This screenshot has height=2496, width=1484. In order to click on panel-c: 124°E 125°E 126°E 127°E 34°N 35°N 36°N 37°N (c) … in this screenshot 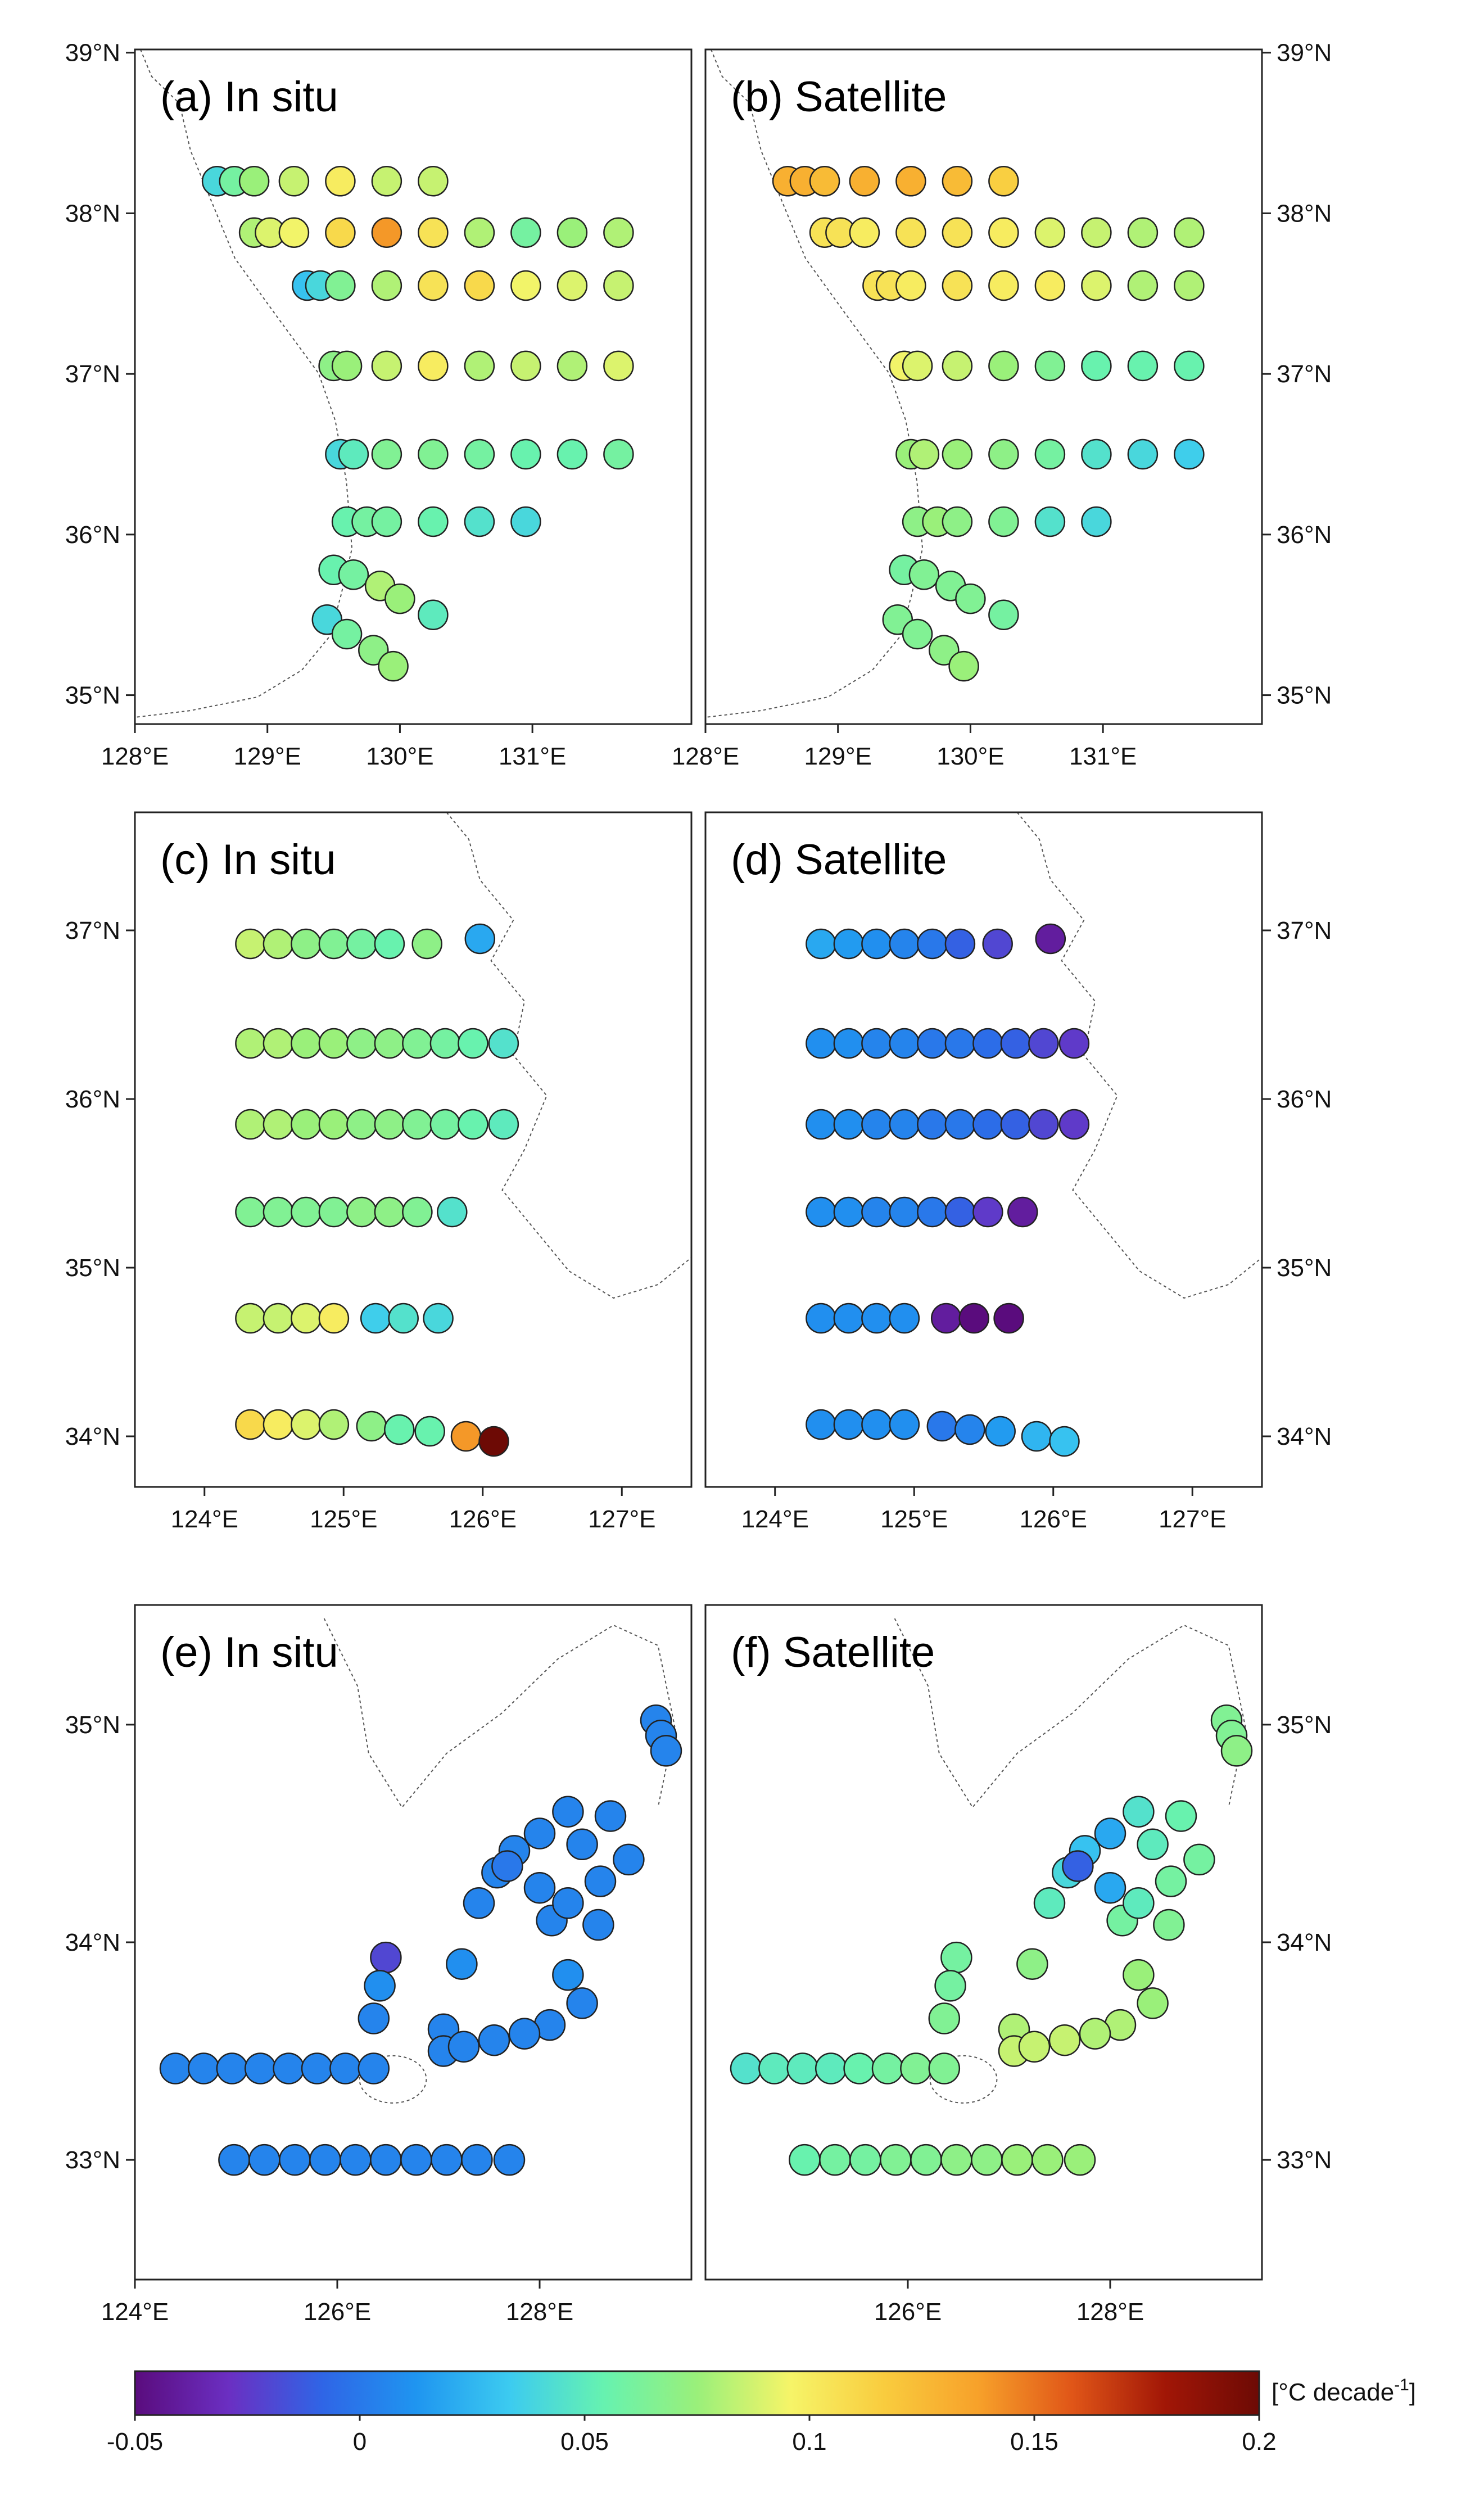, I will do `click(379, 1172)`.